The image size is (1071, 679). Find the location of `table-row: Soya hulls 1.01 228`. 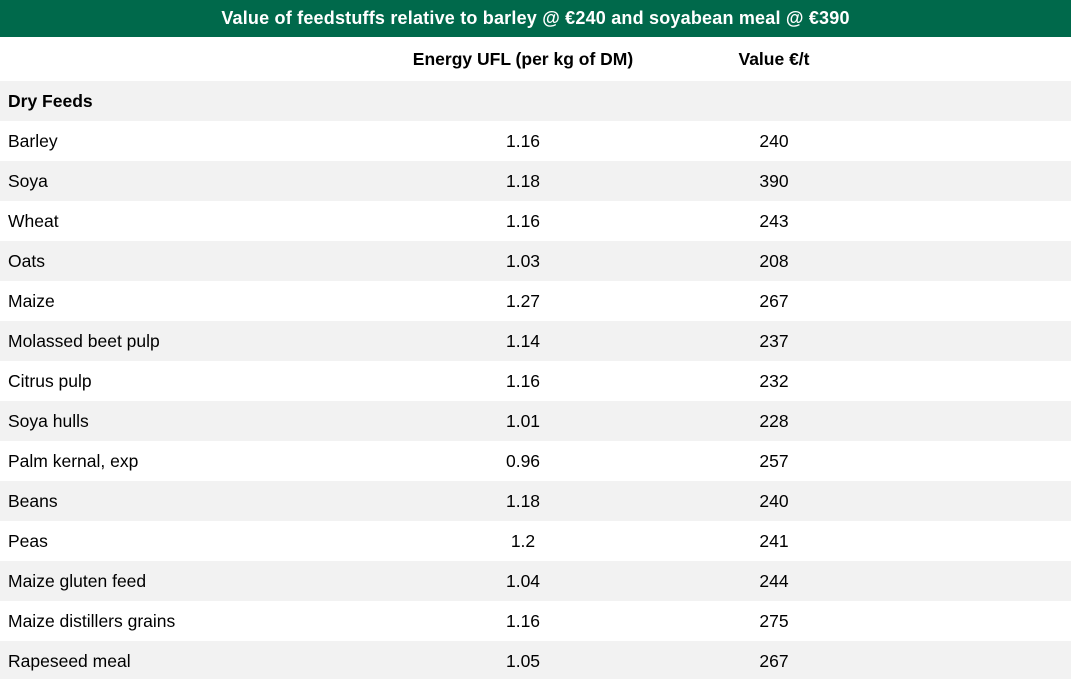

table-row: Soya hulls 1.01 228 is located at coordinates (535, 421).